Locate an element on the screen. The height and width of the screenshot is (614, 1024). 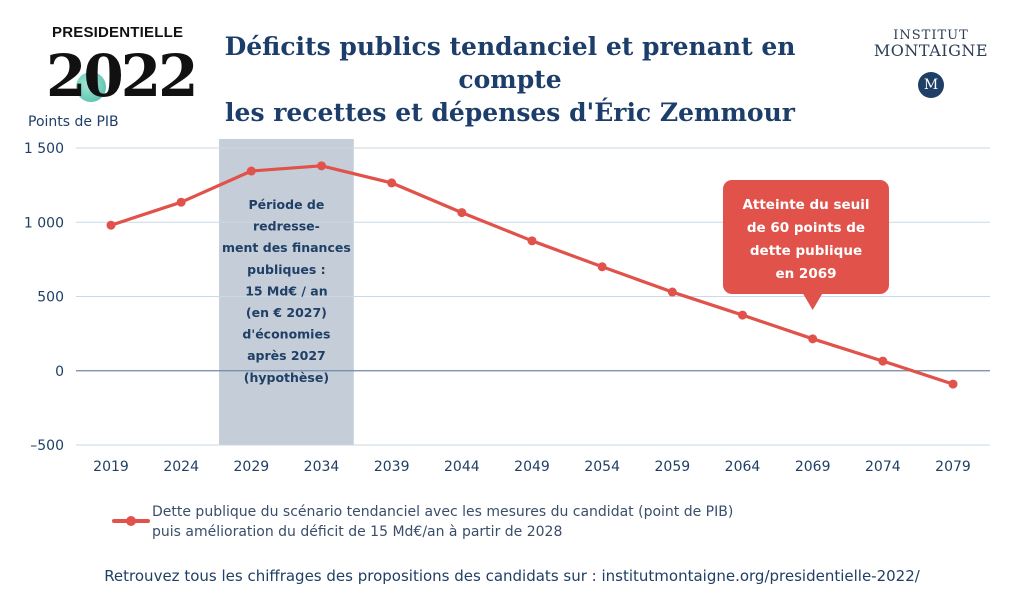
x-tick-label: 2029 is located at coordinates (252, 467).